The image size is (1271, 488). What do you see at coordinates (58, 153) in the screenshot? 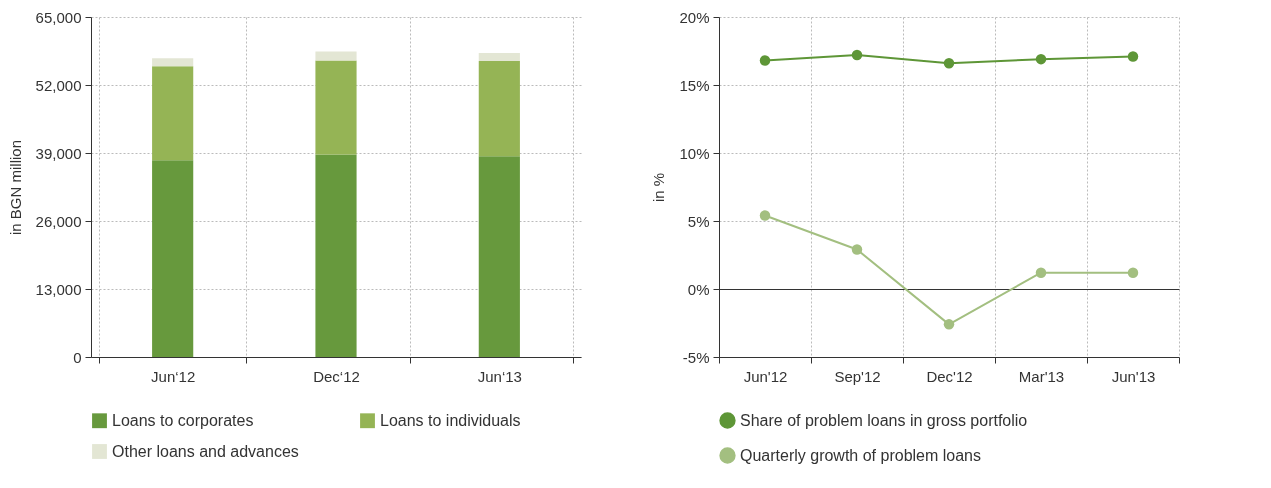
I see `y-tick-label: 39,000` at bounding box center [58, 153].